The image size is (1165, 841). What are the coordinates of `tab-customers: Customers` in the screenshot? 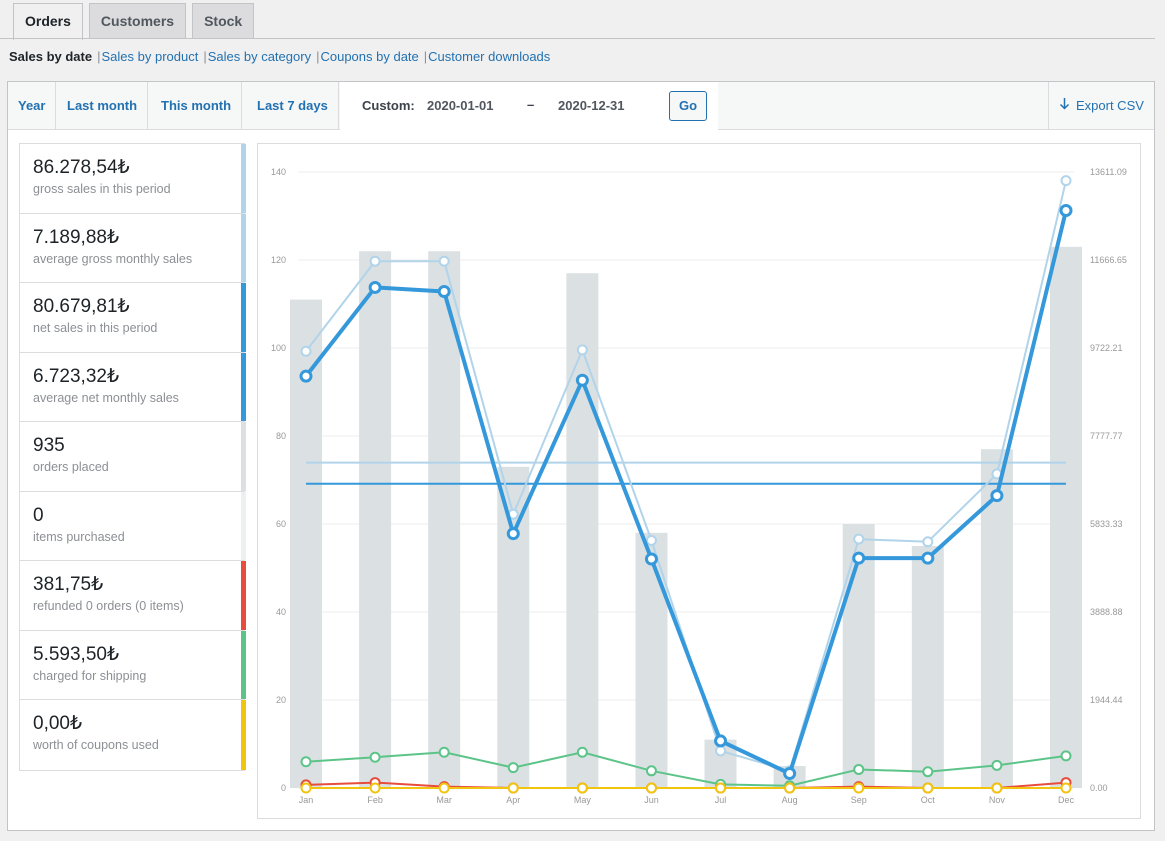 It's located at (137, 21).